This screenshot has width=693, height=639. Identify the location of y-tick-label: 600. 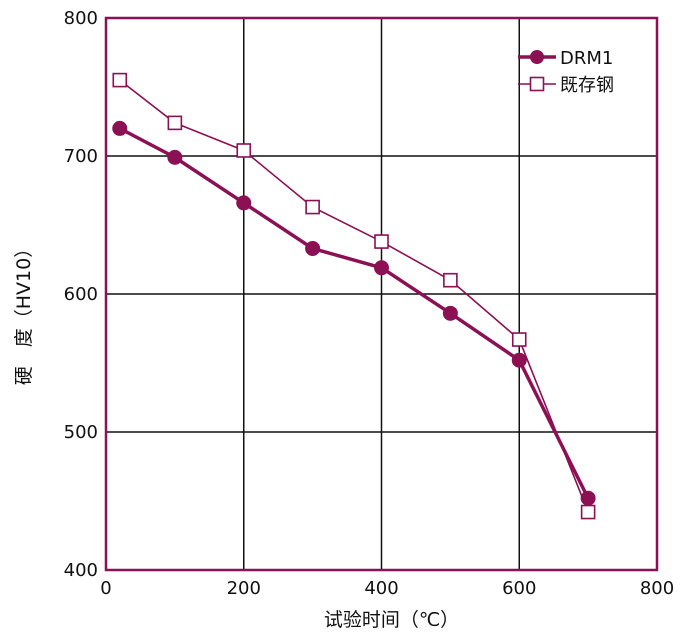
(81, 294).